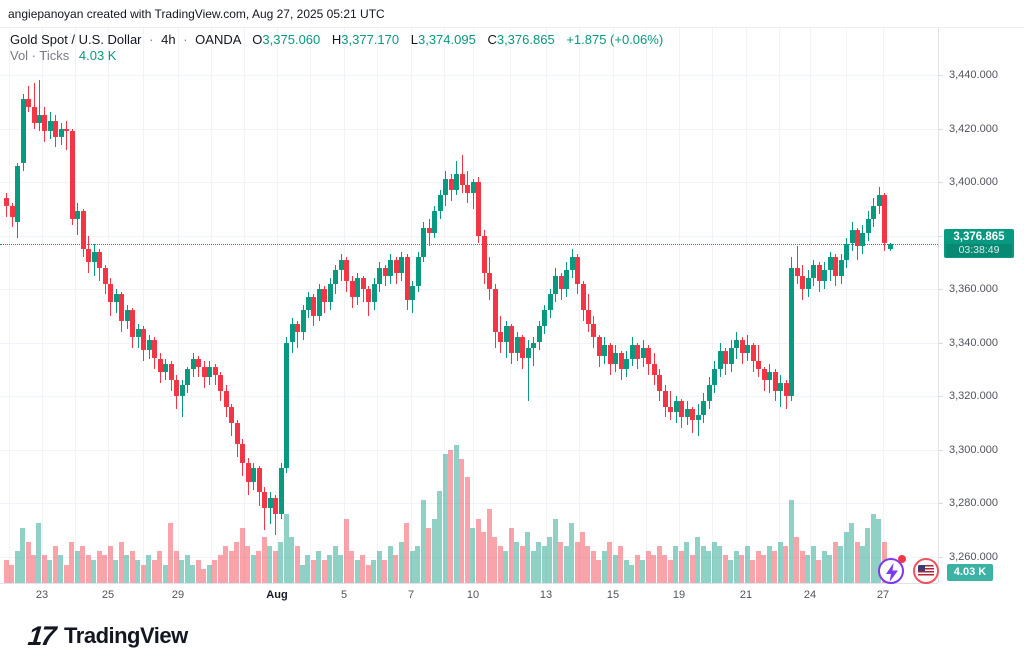 This screenshot has width=1024, height=665. What do you see at coordinates (883, 595) in the screenshot?
I see `time-axis-label: 27` at bounding box center [883, 595].